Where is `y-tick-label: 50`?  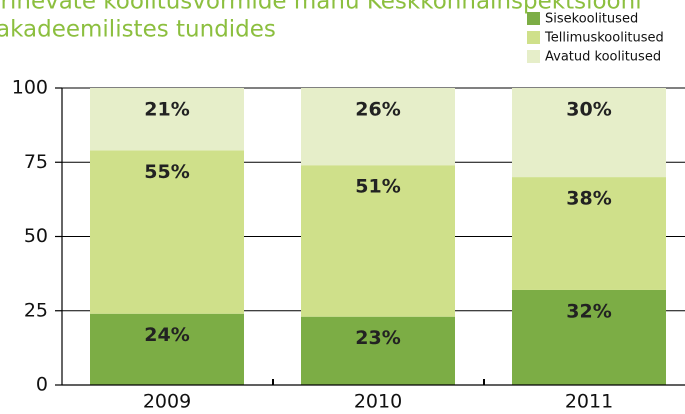
y-tick-label: 50 is located at coordinates (36, 236).